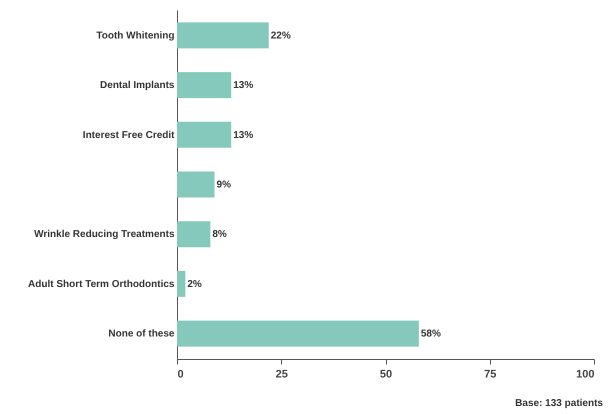 The height and width of the screenshot is (414, 609). What do you see at coordinates (224, 185) in the screenshot?
I see `data-label: 9%` at bounding box center [224, 185].